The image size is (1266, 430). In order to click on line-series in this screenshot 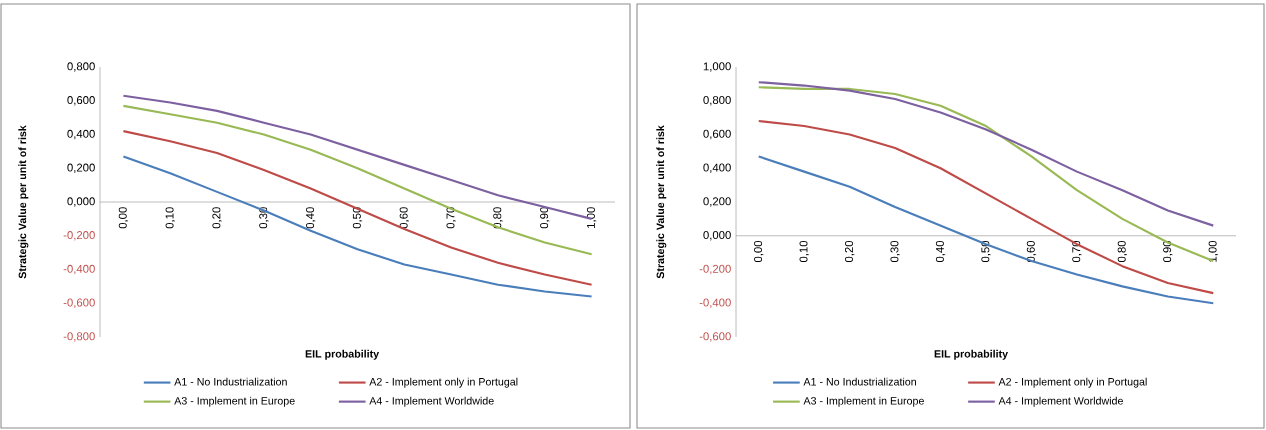, I will do `click(986, 154)`.